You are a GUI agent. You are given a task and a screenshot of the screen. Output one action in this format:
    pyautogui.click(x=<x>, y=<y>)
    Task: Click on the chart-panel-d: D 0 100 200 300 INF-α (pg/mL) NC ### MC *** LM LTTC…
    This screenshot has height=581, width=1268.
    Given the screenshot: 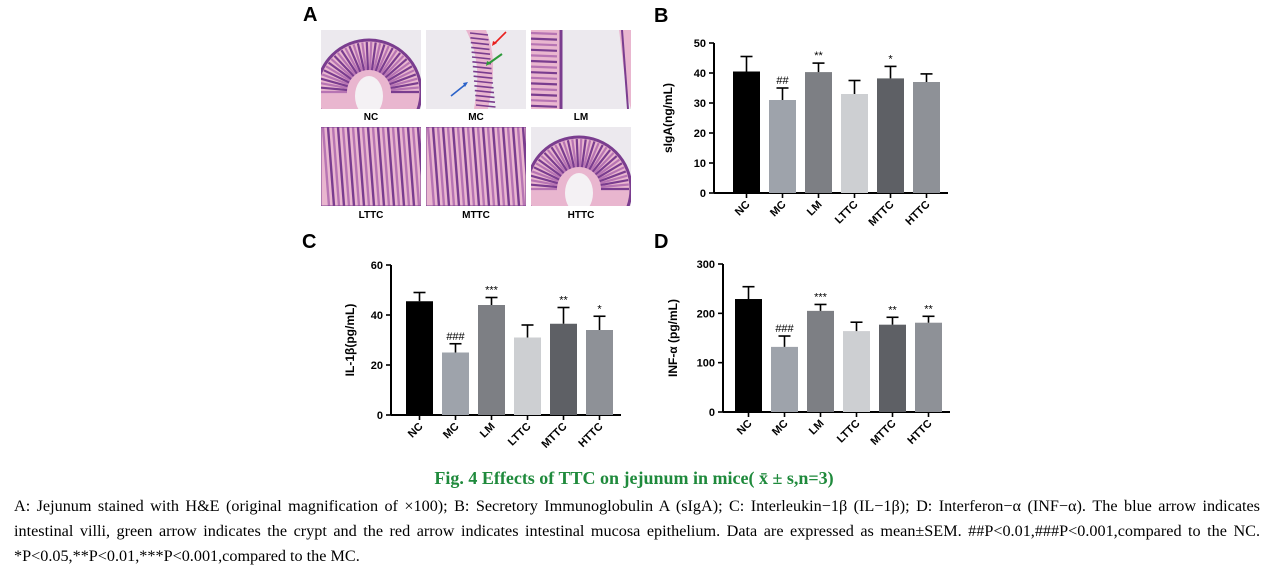 What is the action you would take?
    pyautogui.click(x=802, y=339)
    